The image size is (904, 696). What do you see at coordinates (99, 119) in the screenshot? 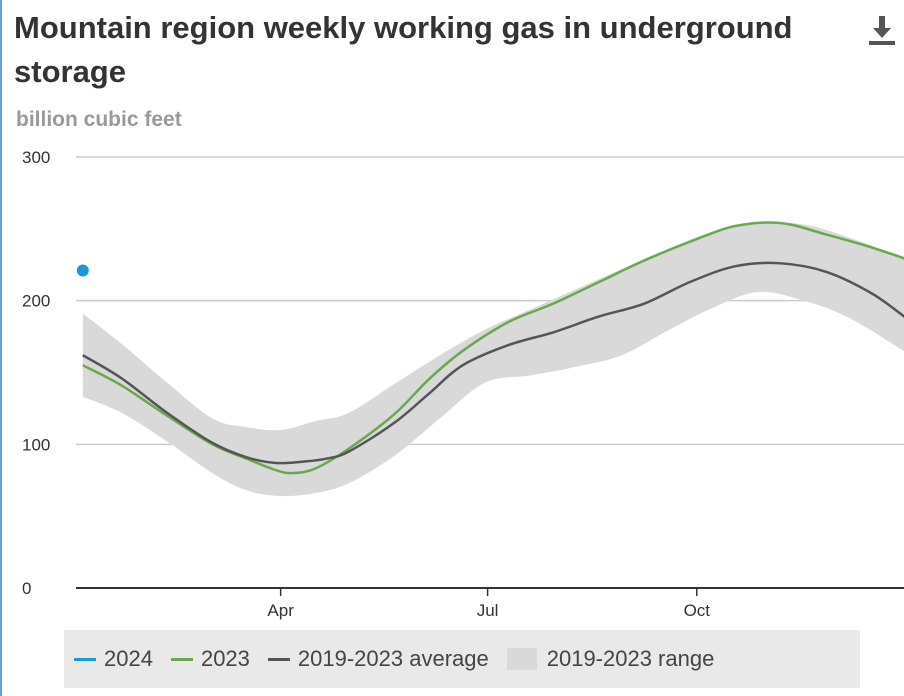
I see `y-axis-unit-label: billion cubic feet` at bounding box center [99, 119].